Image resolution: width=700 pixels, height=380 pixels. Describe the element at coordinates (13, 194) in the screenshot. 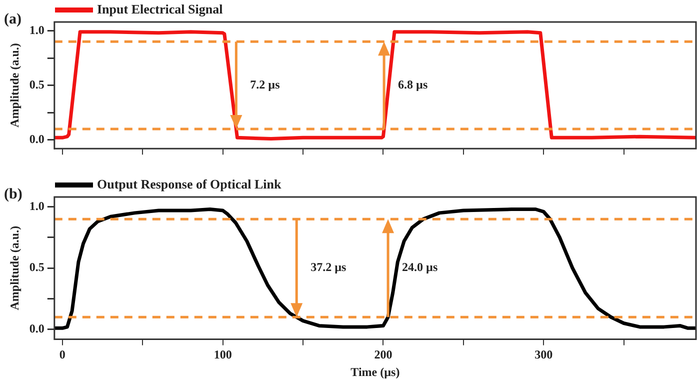

I see `chart-title: (b)` at that location.